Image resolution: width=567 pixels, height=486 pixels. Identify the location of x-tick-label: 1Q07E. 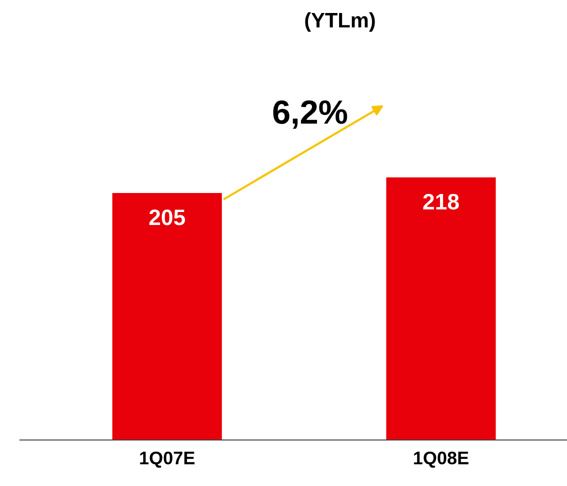
(167, 460).